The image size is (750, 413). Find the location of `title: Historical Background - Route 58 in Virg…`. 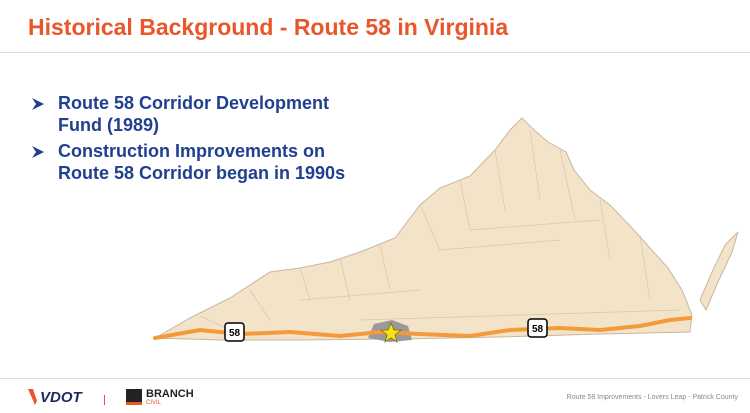

title: Historical Background - Route 58 in Virg… is located at coordinates (268, 27).